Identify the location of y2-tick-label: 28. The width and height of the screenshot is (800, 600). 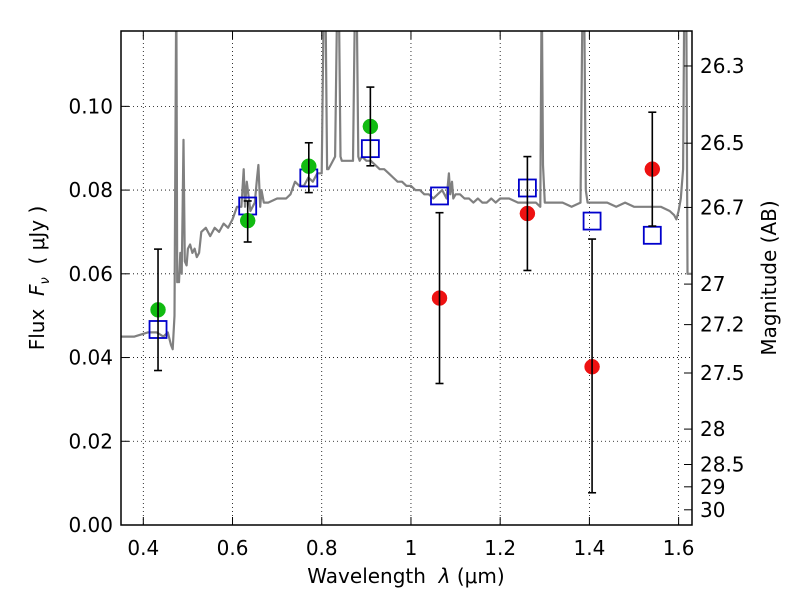
(712, 429).